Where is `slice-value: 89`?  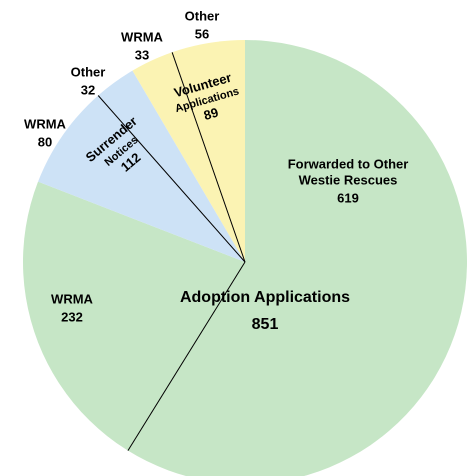
slice-value: 89 is located at coordinates (211, 114).